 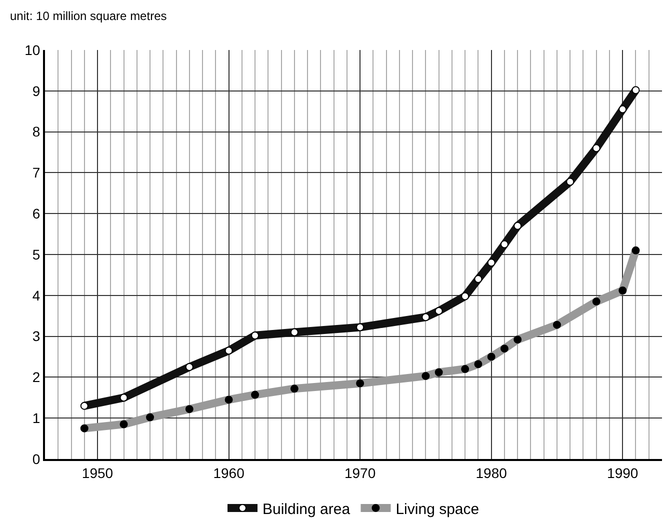 What do you see at coordinates (88, 16) in the screenshot?
I see `y-axis-title: unit: 10 million square metres` at bounding box center [88, 16].